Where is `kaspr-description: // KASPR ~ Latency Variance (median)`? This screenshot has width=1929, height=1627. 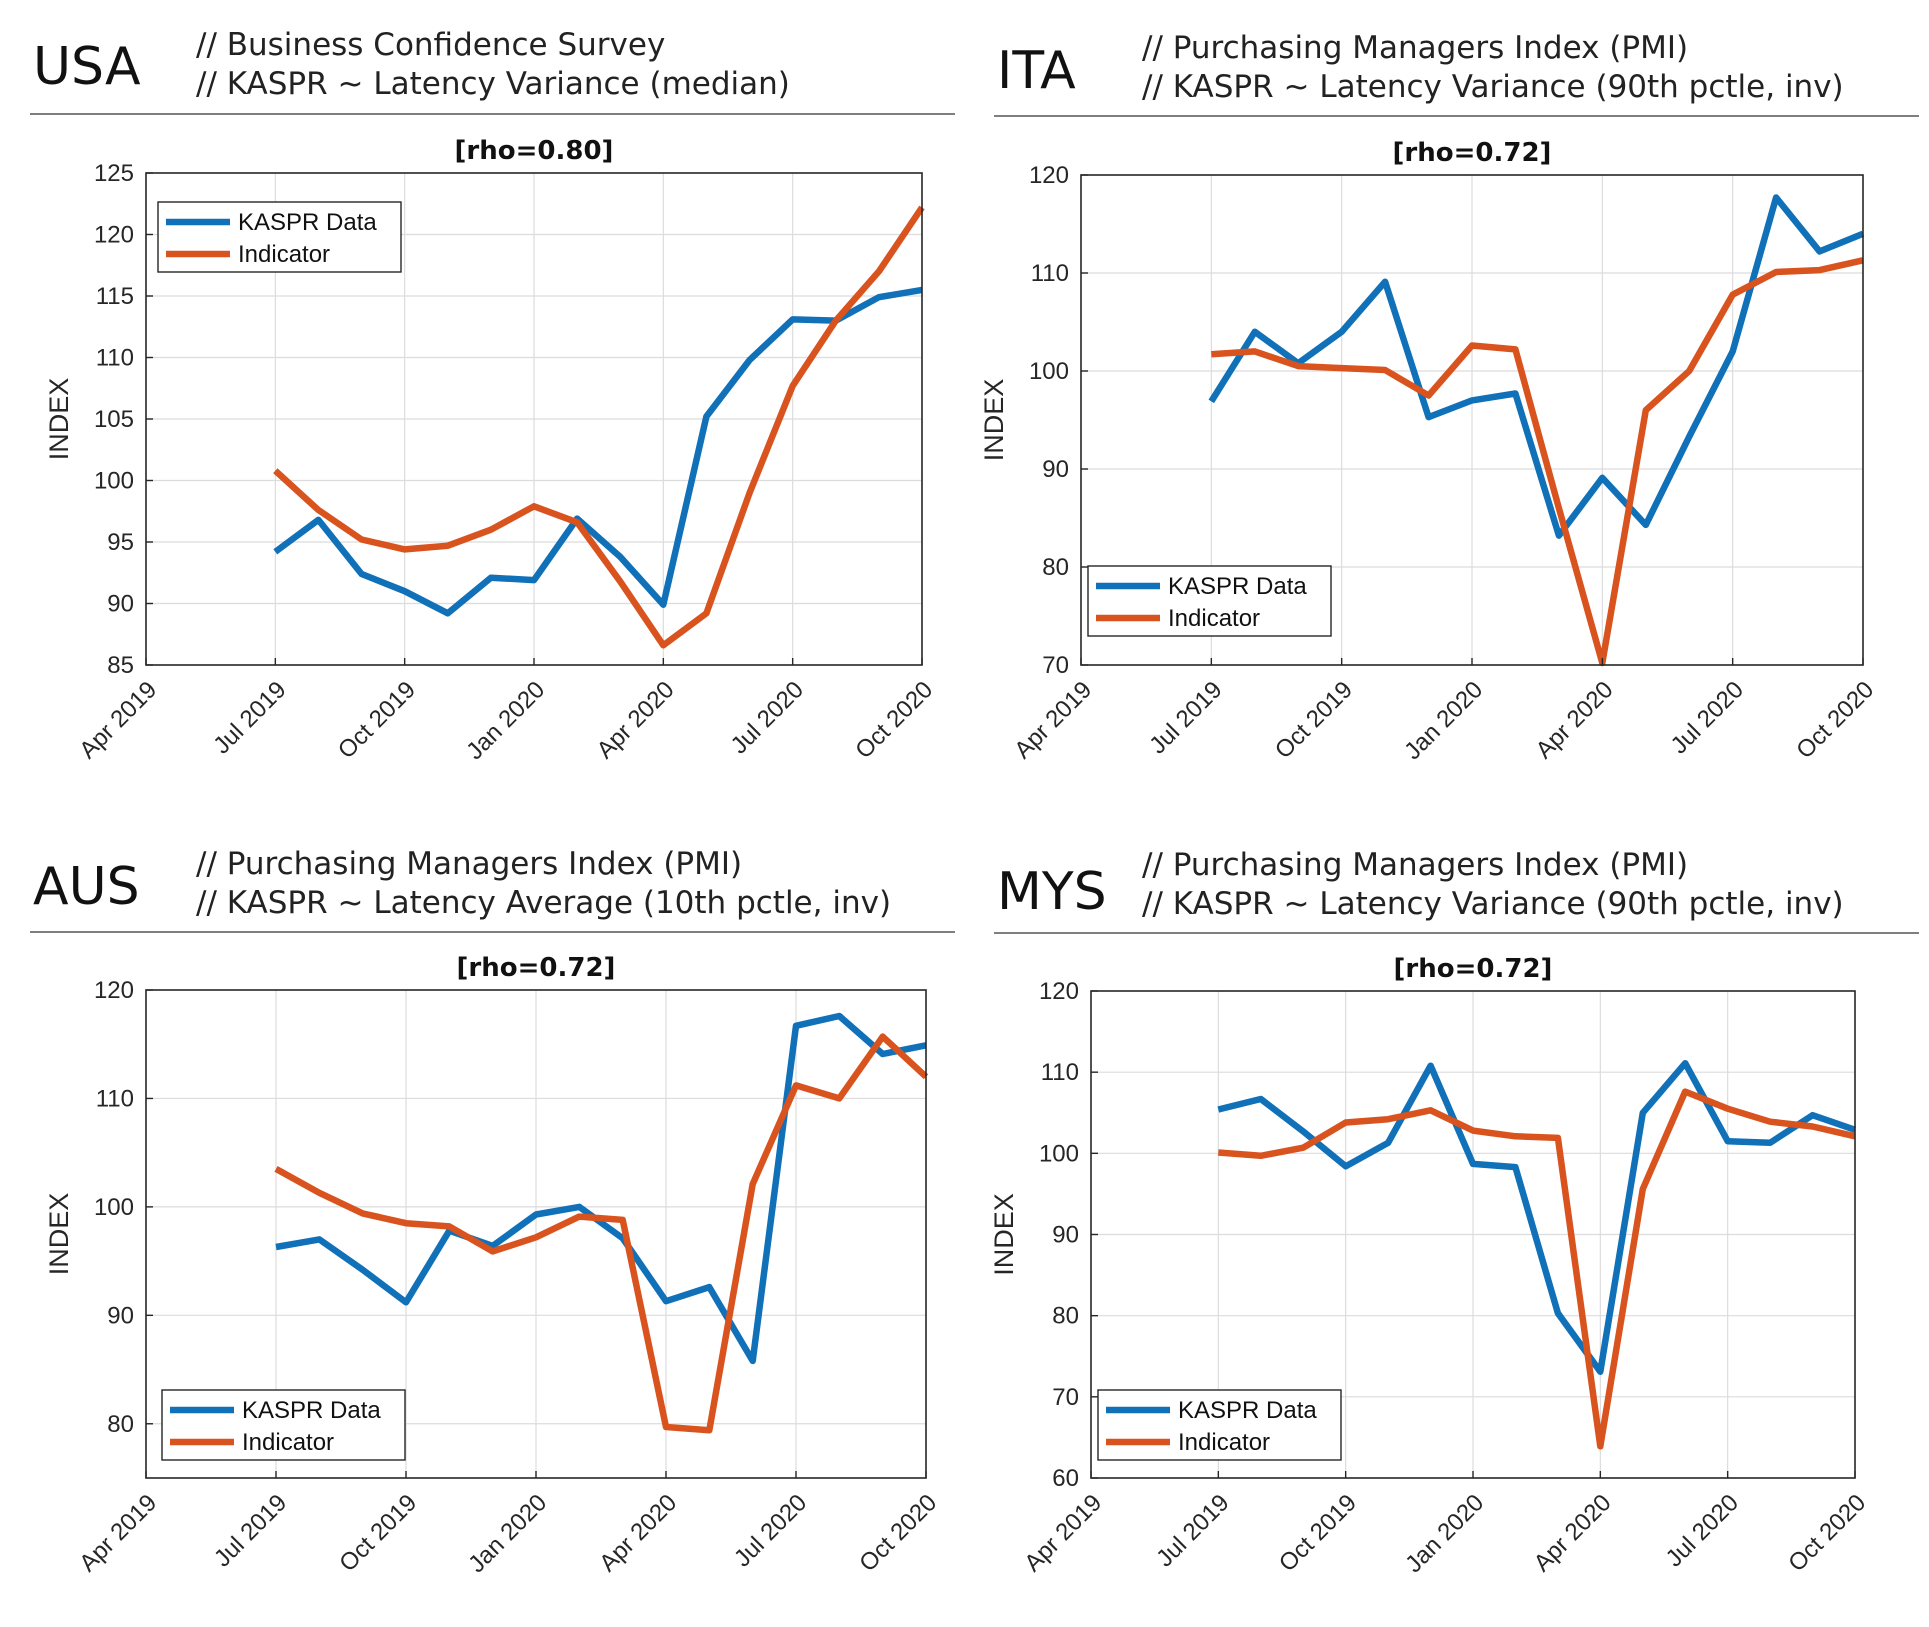 kaspr-description: // KASPR ~ Latency Variance (median) is located at coordinates (493, 84).